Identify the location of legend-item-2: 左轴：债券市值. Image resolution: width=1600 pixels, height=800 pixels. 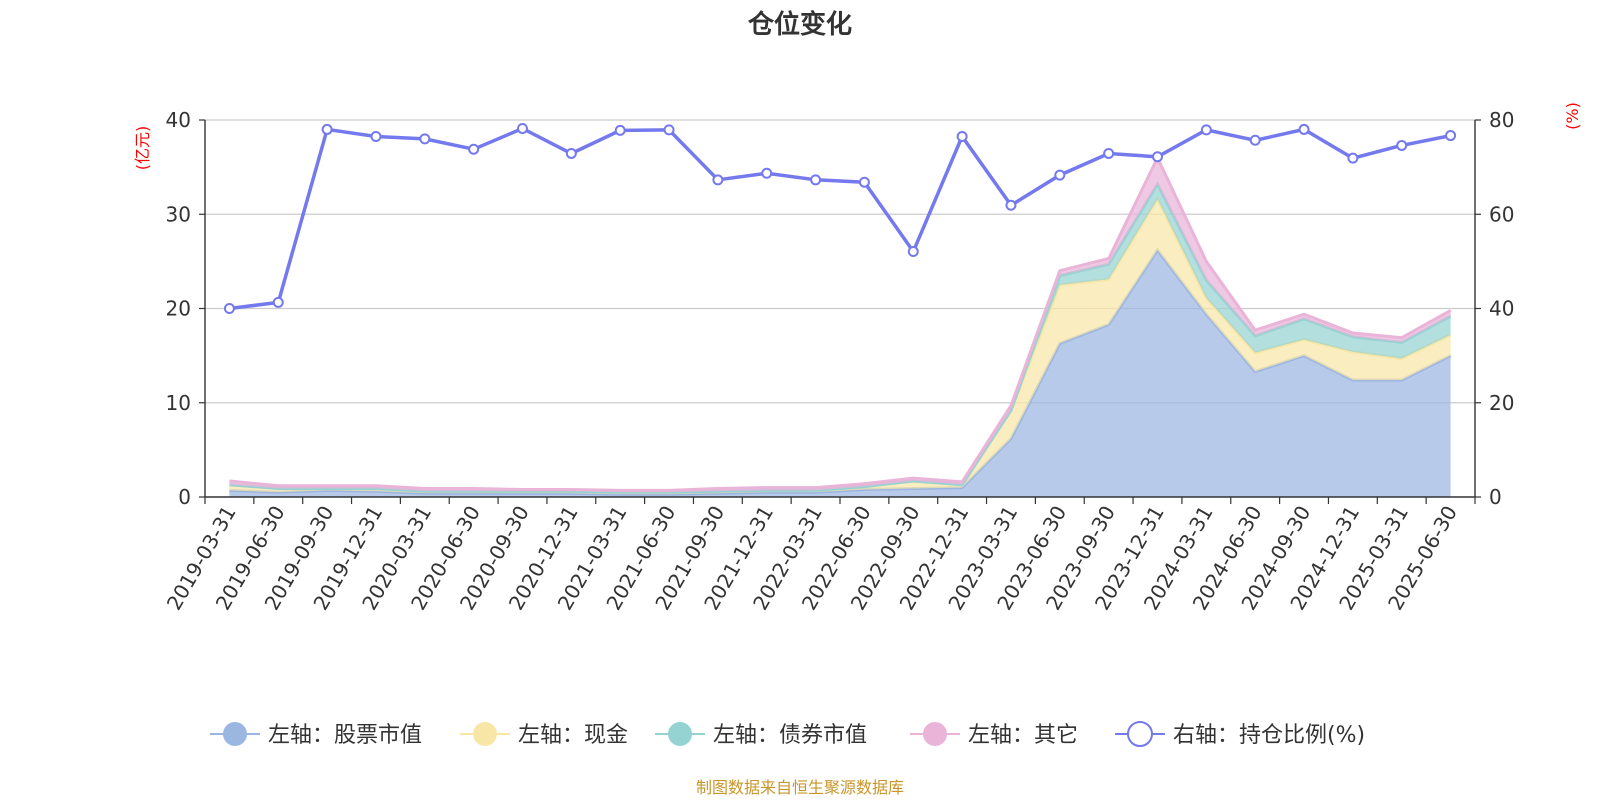
(761, 735).